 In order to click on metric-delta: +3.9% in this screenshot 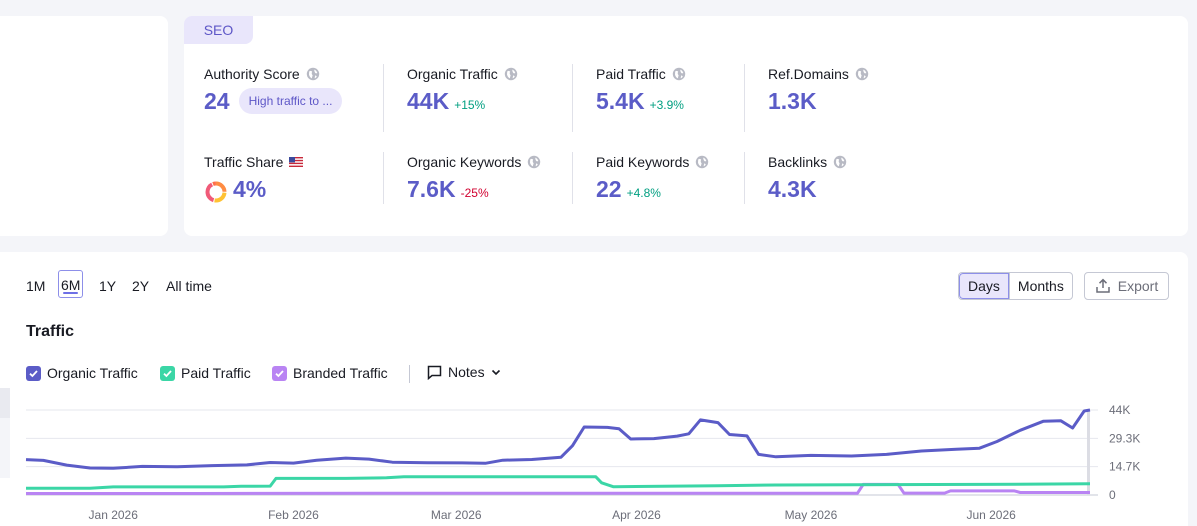, I will do `click(666, 105)`.